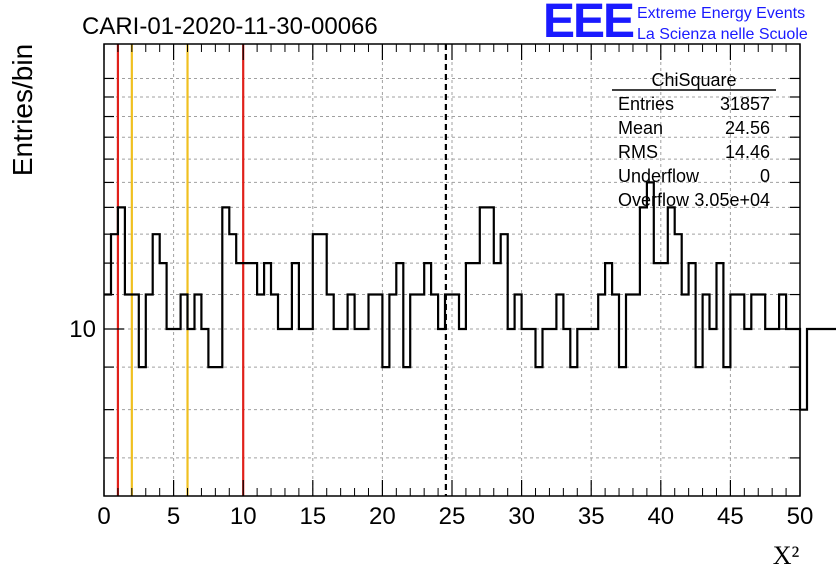 The width and height of the screenshot is (836, 572). I want to click on x-tick-label: 30, so click(521, 516).